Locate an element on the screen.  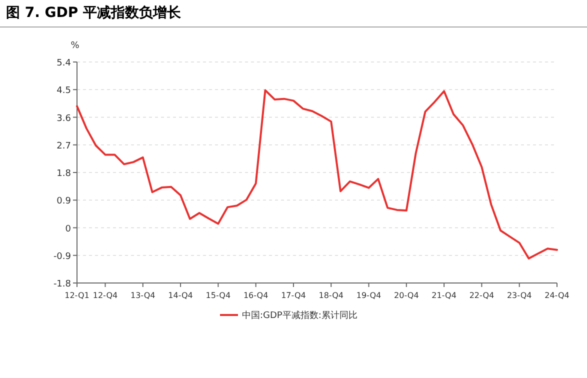
x-tick-label: 24-Q4 is located at coordinates (557, 295).